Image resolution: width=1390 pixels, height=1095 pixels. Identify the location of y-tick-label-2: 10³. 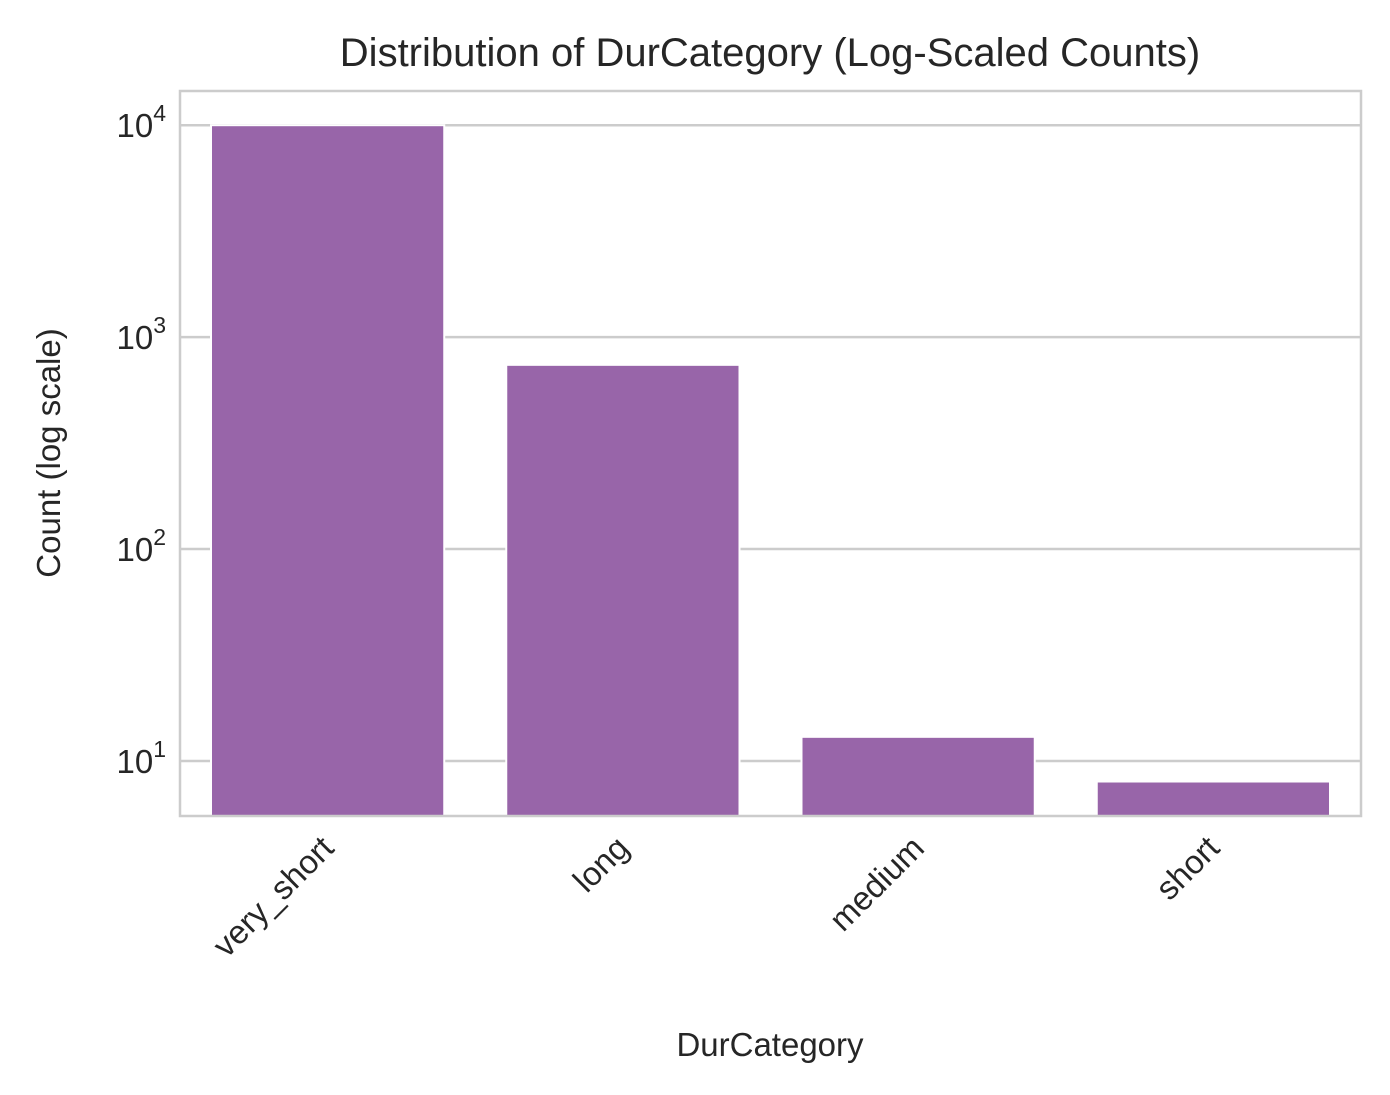
(141, 334).